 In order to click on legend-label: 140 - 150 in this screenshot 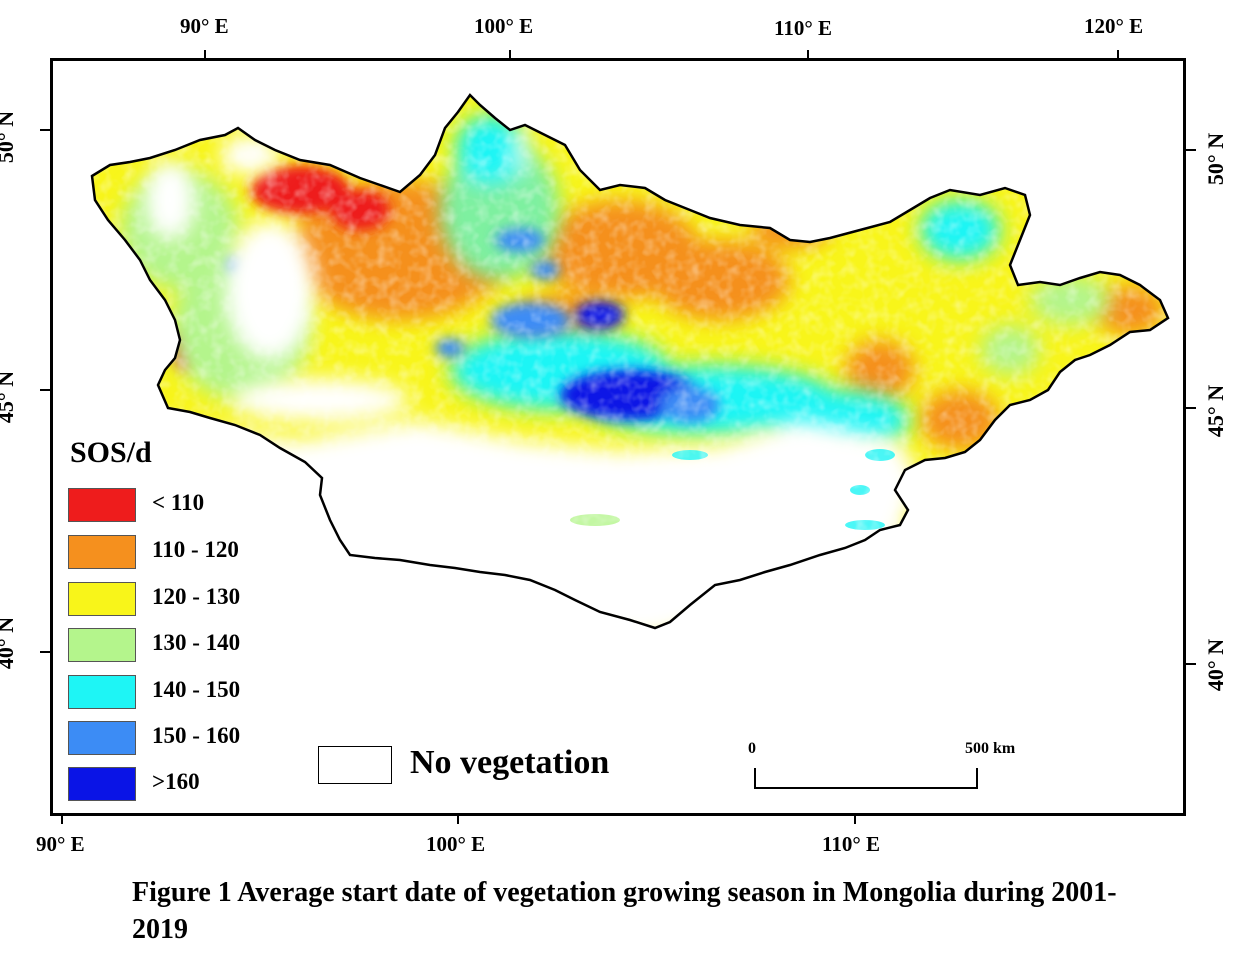, I will do `click(196, 689)`.